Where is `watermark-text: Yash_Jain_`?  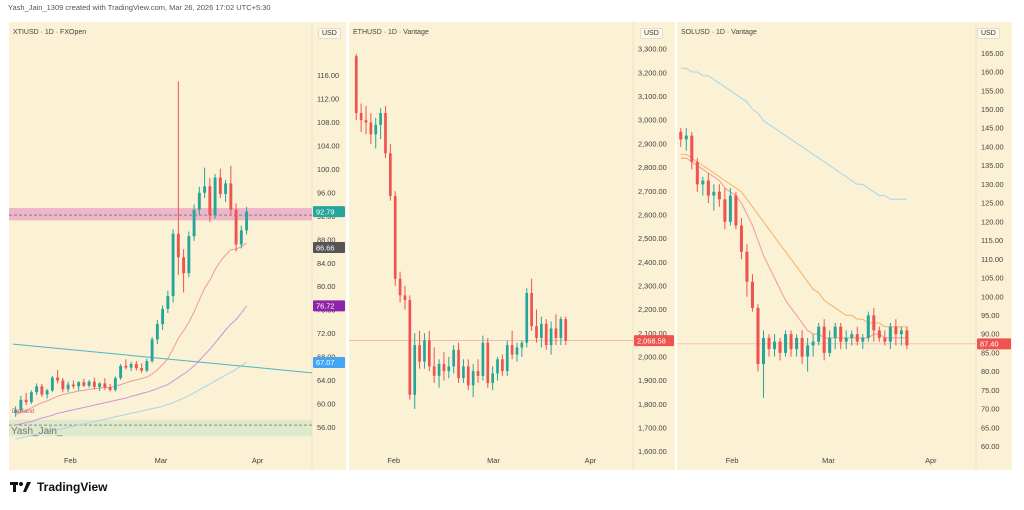
watermark-text: Yash_Jain_ is located at coordinates (37, 431).